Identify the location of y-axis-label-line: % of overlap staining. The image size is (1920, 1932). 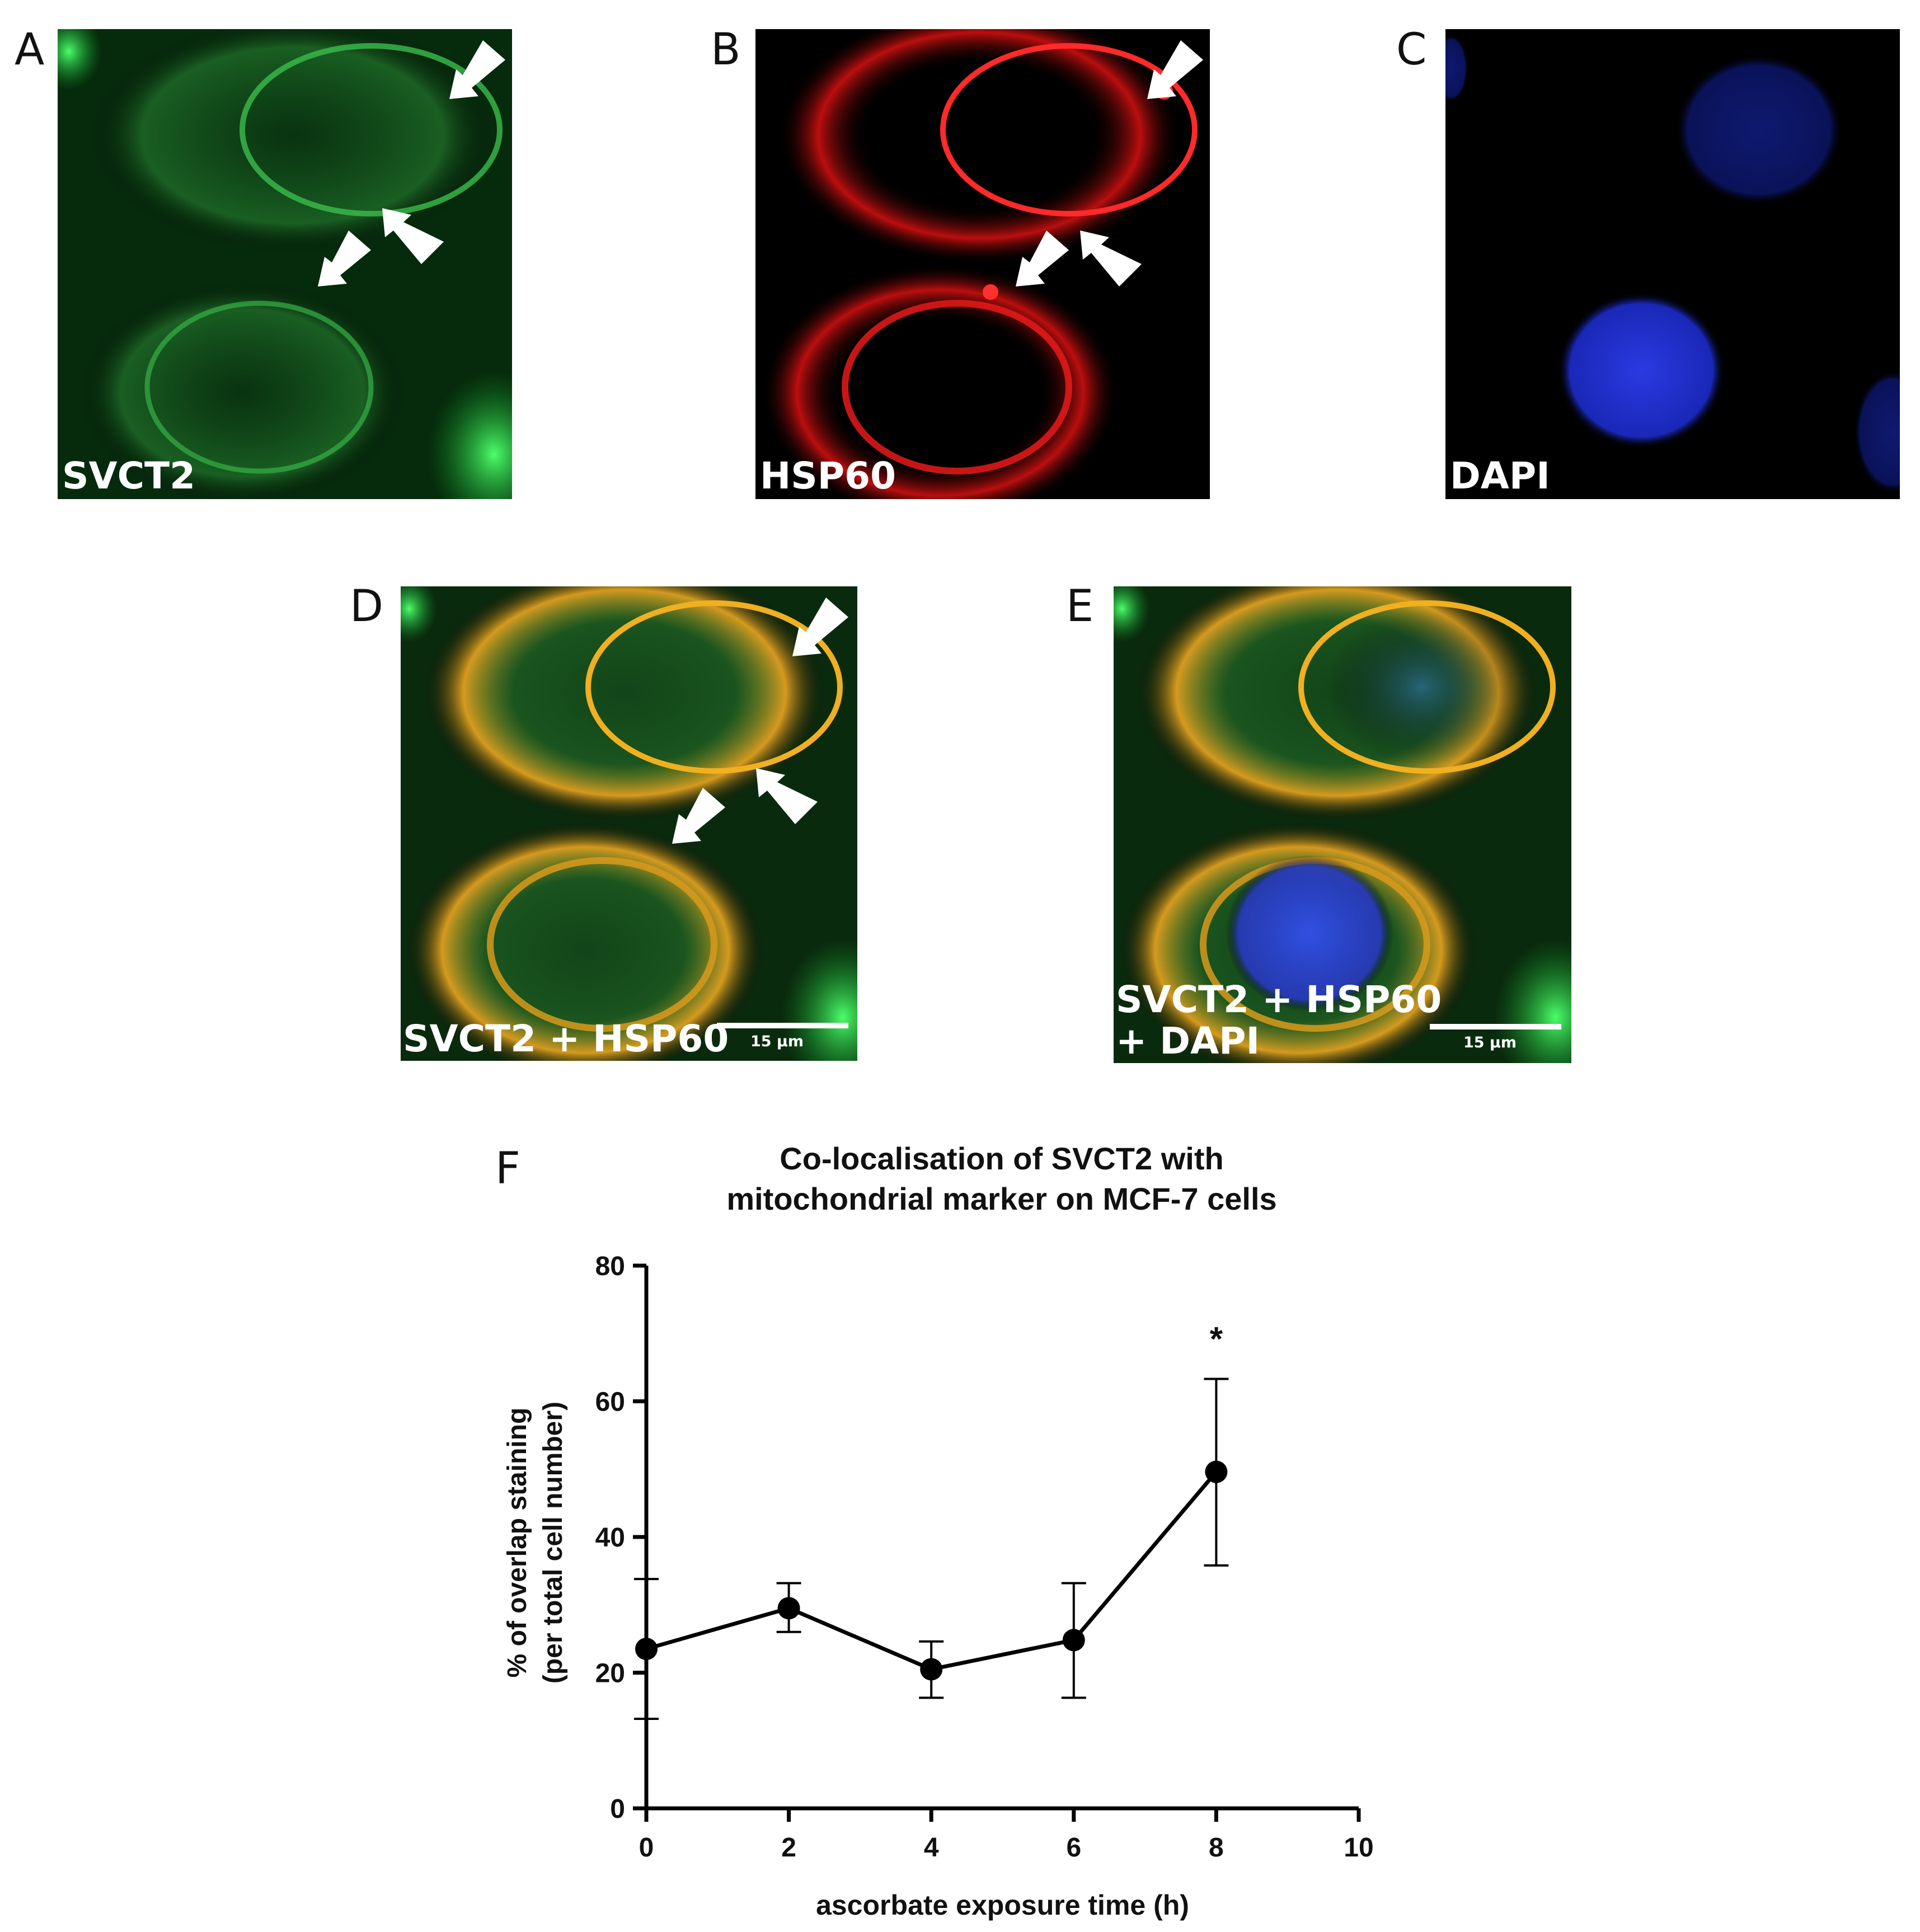
(517, 1543).